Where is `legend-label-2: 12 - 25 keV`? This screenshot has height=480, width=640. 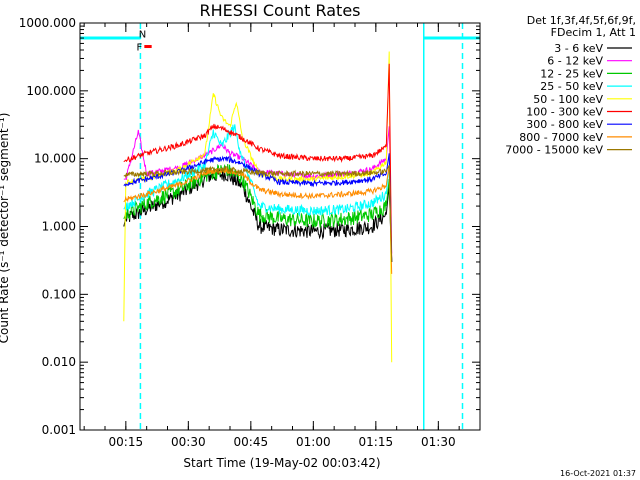 legend-label-2: 12 - 25 keV is located at coordinates (571, 73).